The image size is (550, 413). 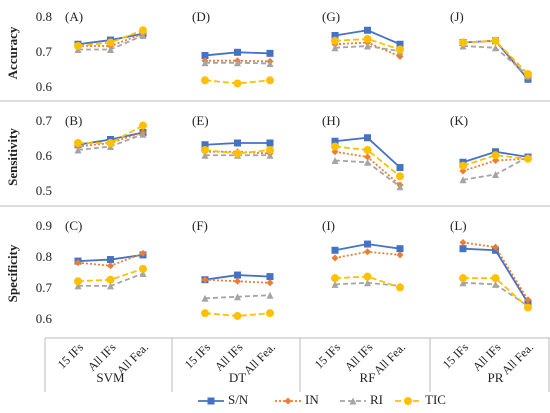 I want to click on panel-label: (L), so click(x=458, y=225).